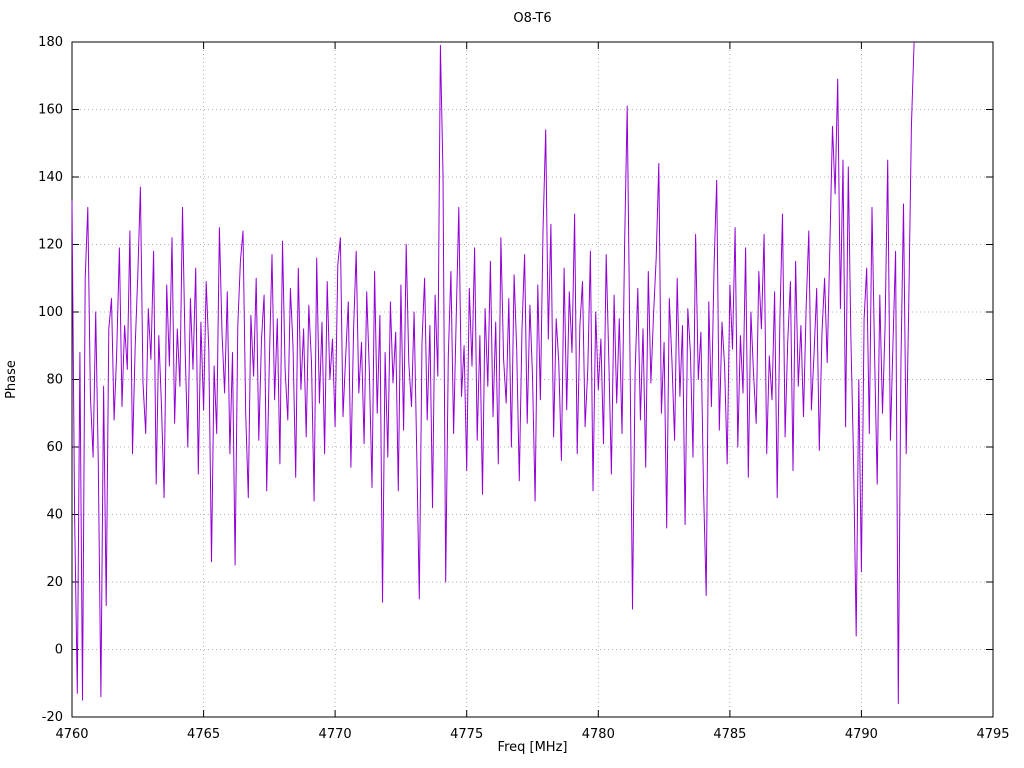 The width and height of the screenshot is (1024, 768). I want to click on y-tick-label: 100, so click(50, 312).